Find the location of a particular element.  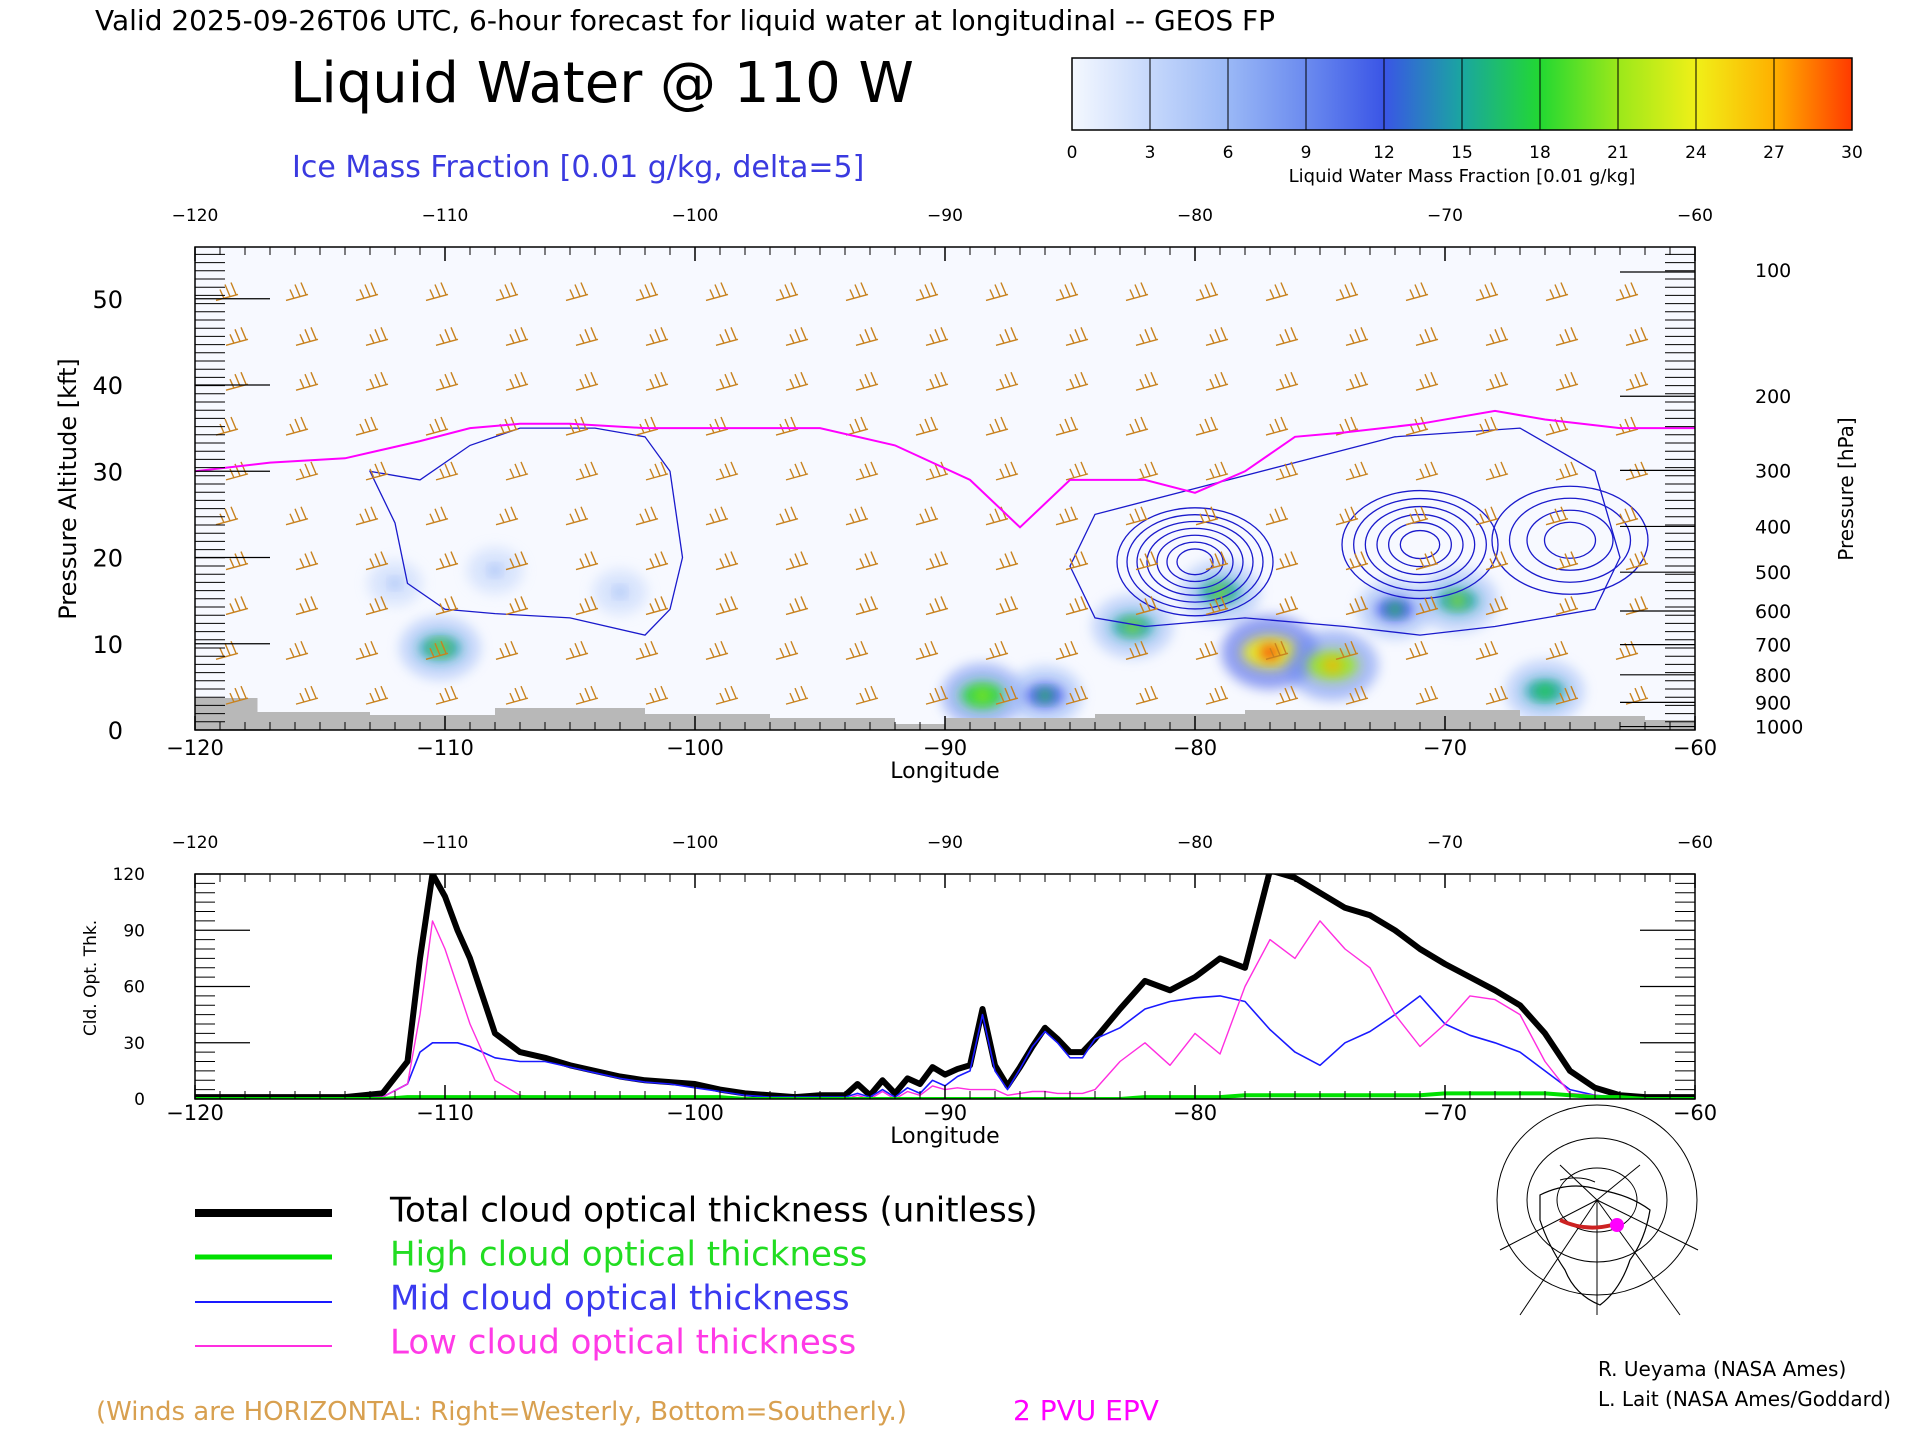

pressure-tick-label: 100 is located at coordinates (1773, 271).